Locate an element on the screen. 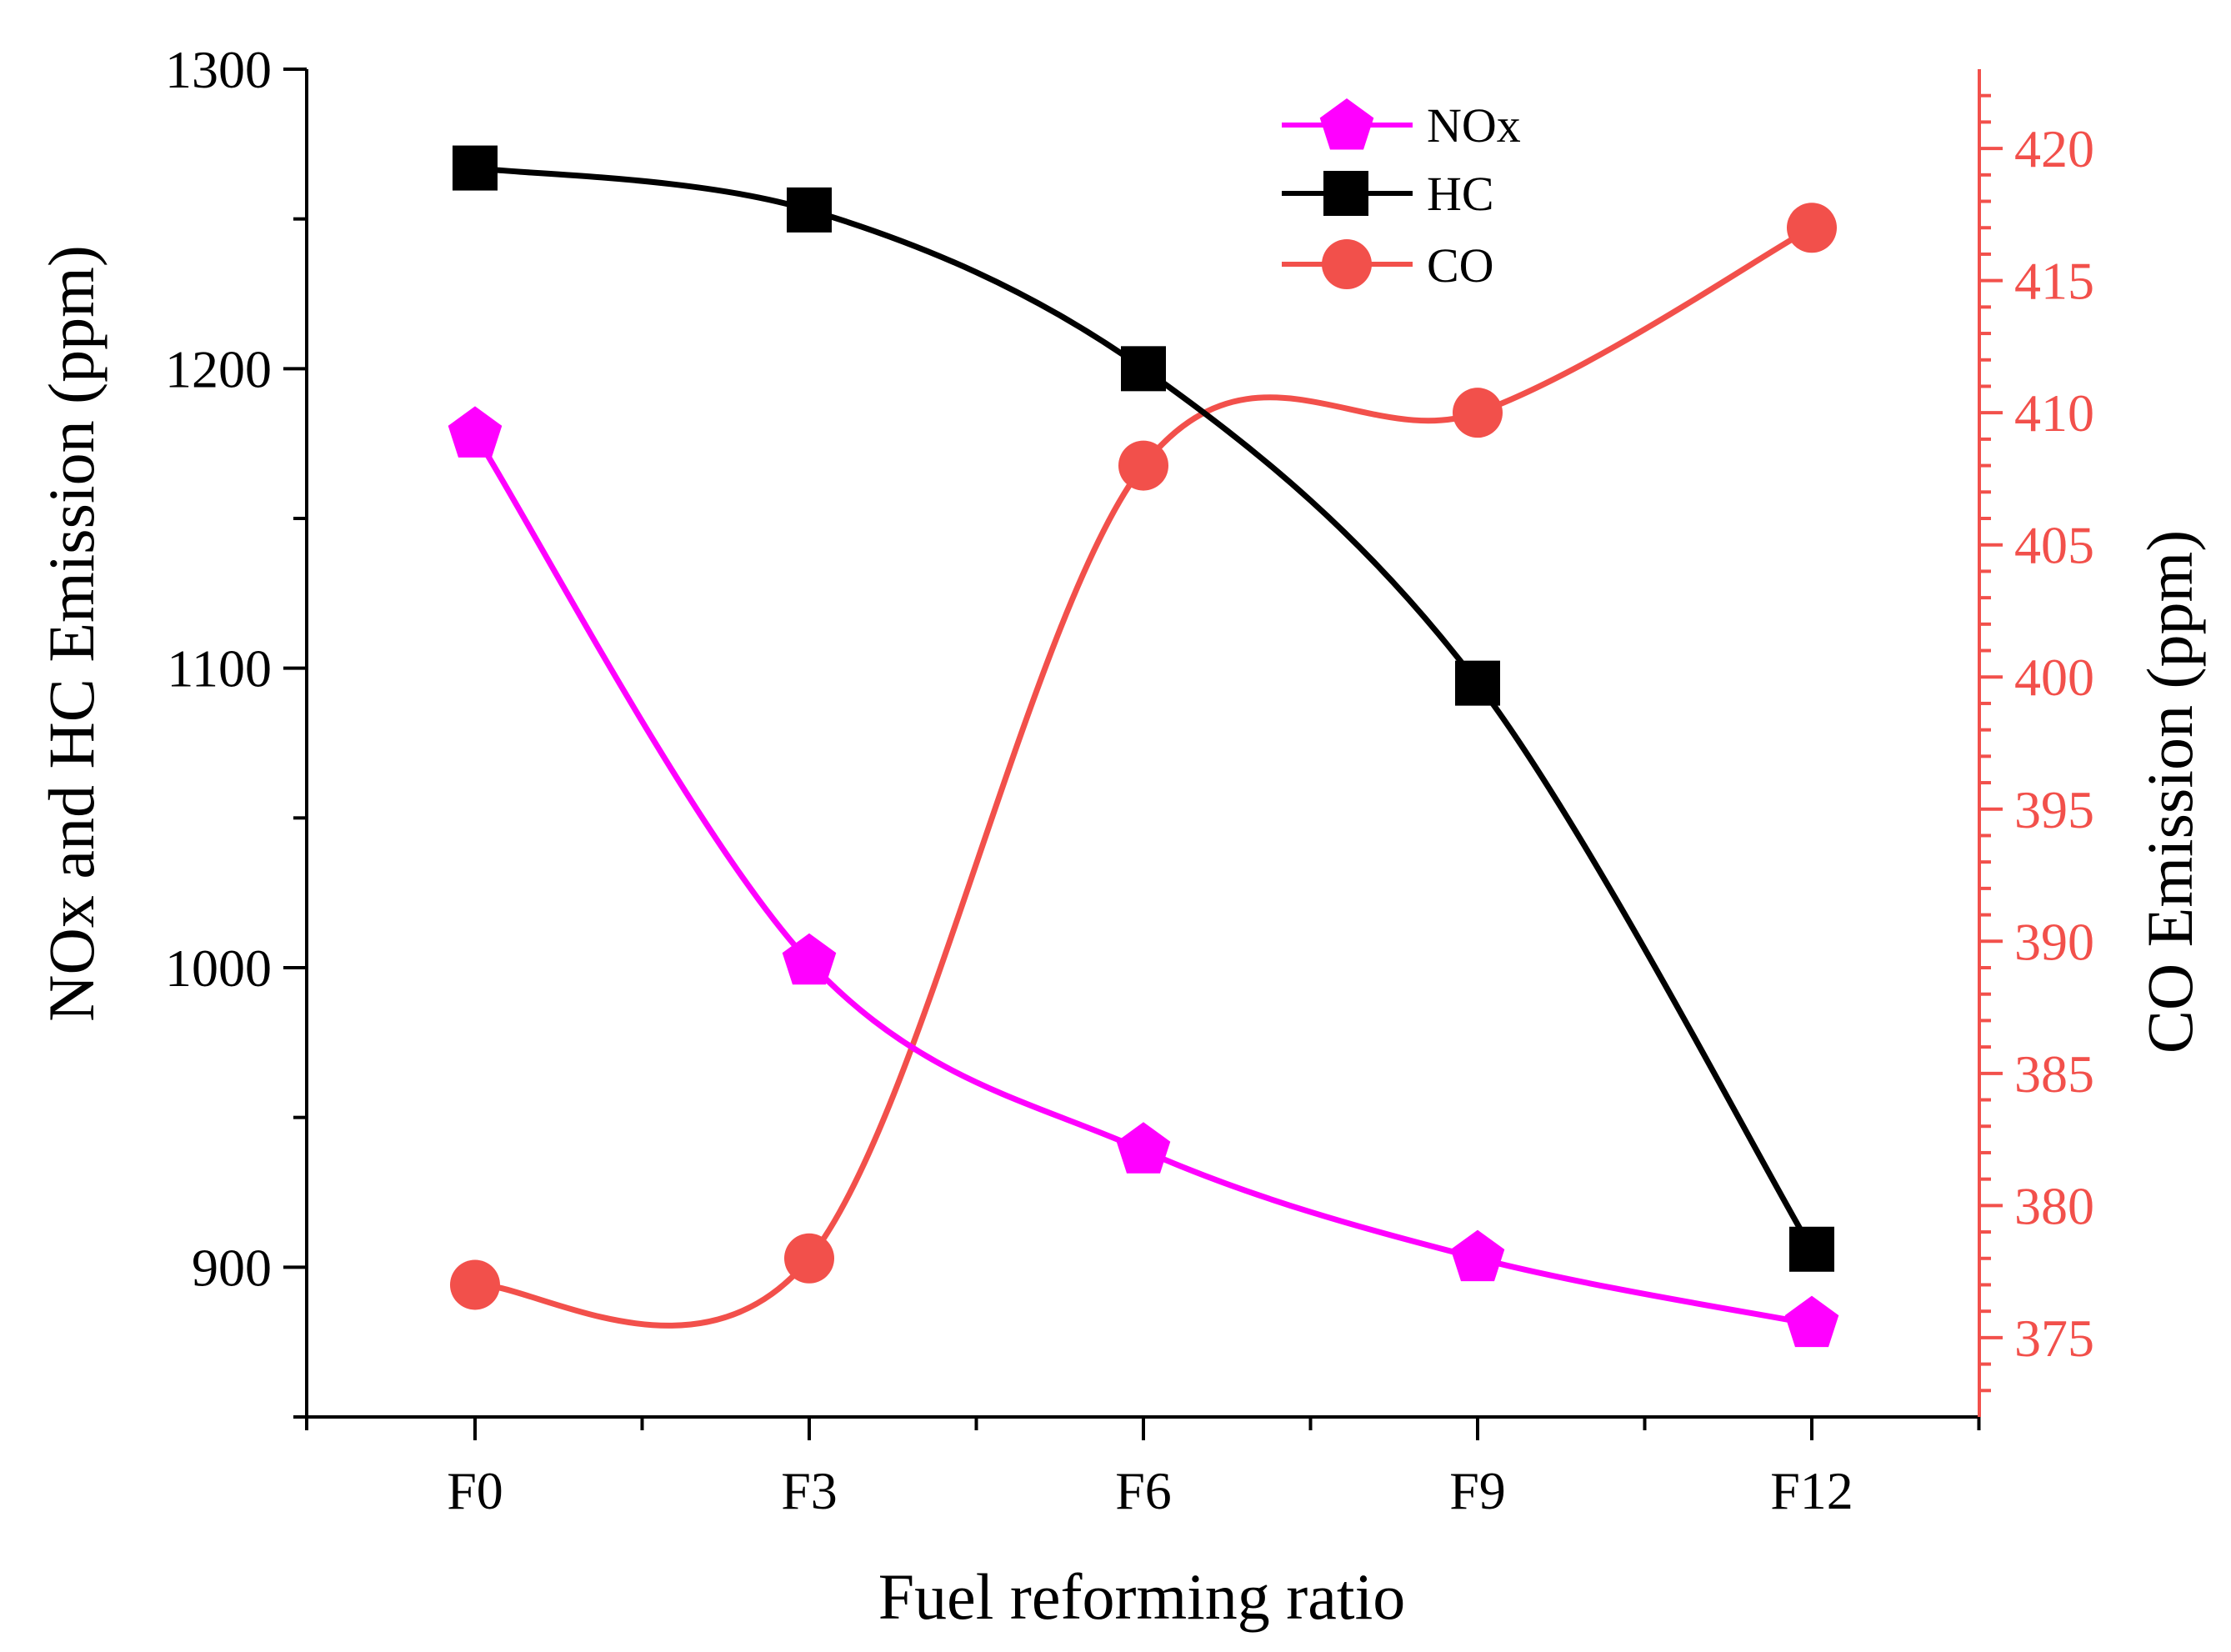  legend-label-hc: HC is located at coordinates (1461, 194).